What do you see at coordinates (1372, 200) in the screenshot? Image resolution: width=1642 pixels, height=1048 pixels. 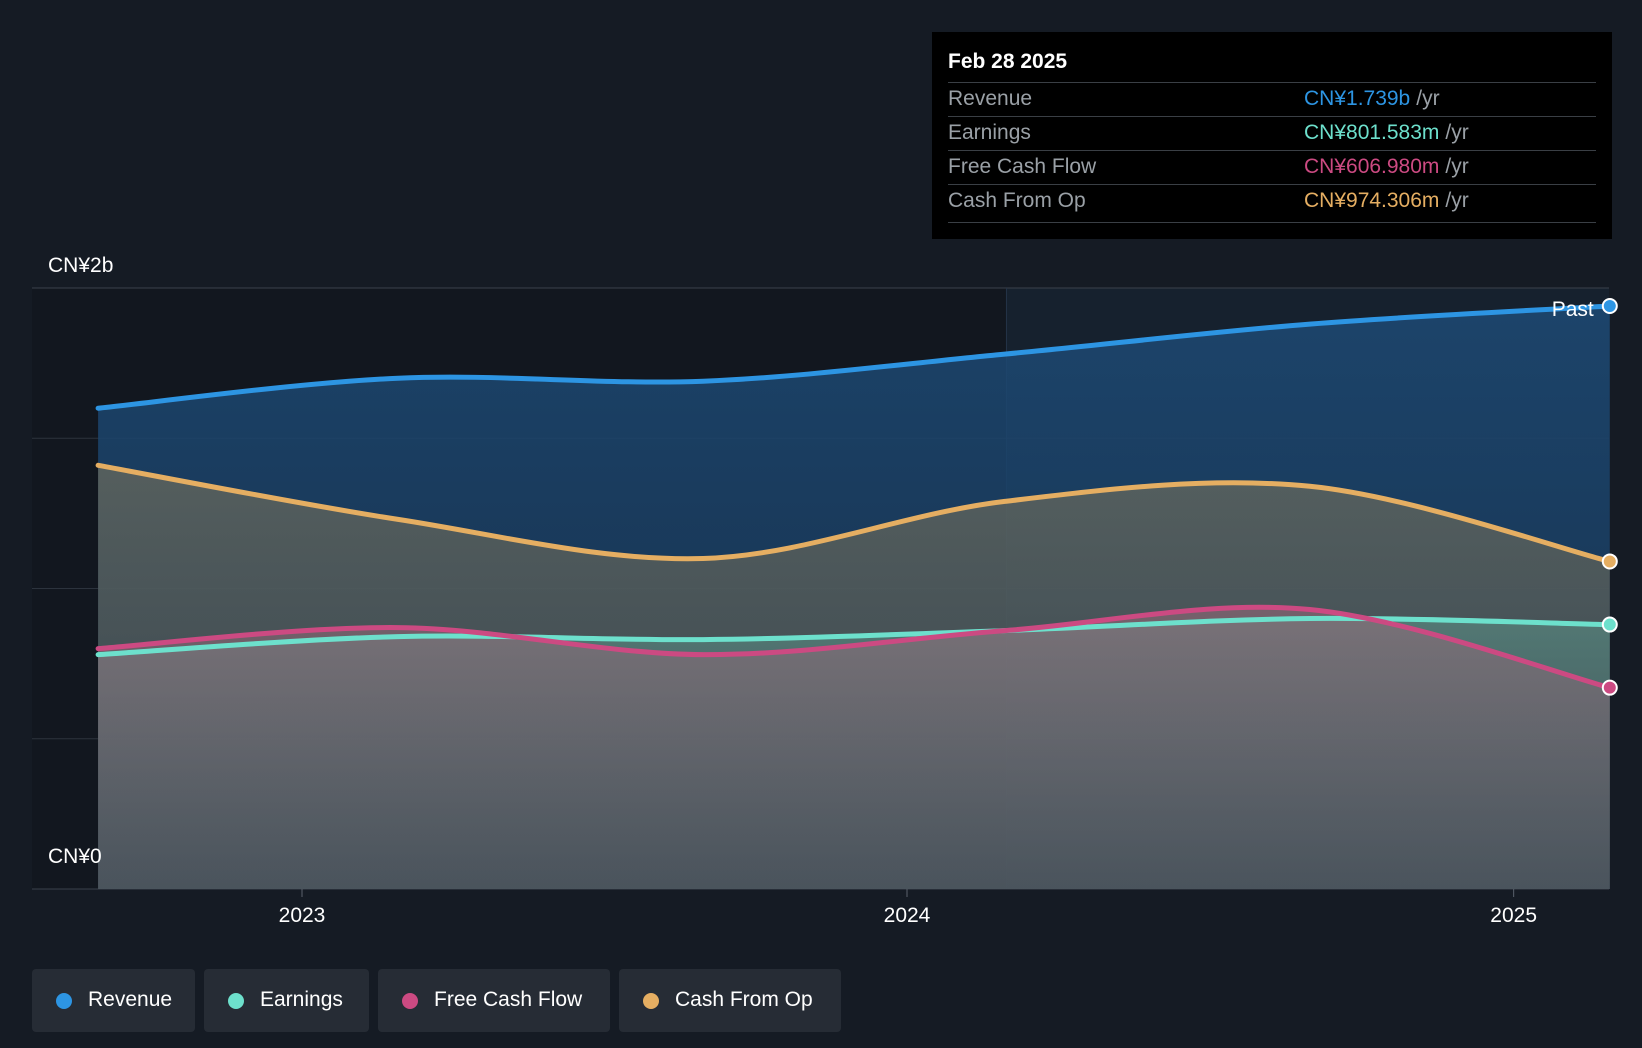 I see `tooltip-value: CN¥974.306m` at bounding box center [1372, 200].